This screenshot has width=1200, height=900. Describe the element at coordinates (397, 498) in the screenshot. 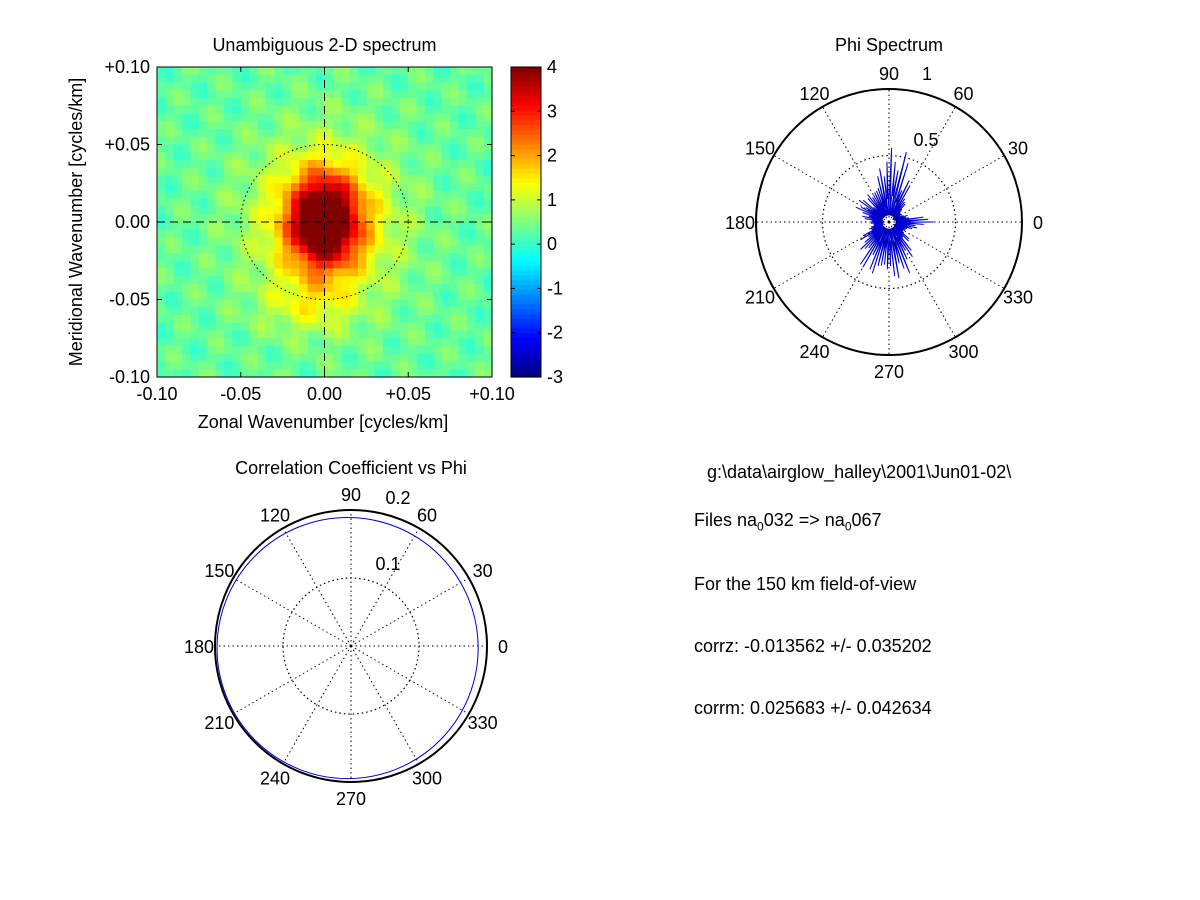

I see `correlation-radial-label: 0.2` at that location.